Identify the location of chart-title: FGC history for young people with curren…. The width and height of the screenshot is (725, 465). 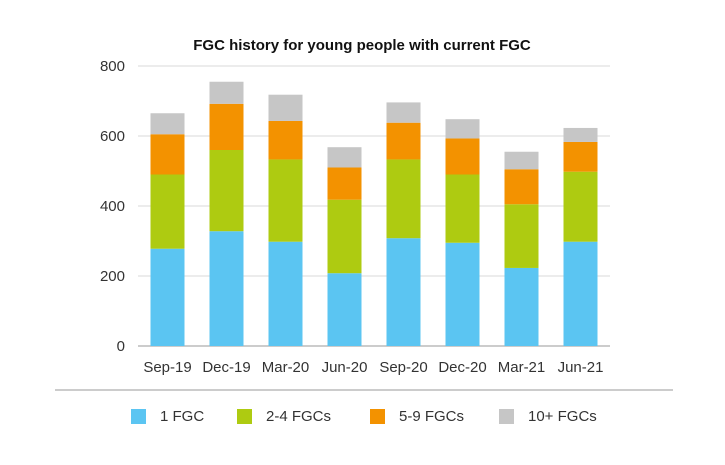
(362, 45).